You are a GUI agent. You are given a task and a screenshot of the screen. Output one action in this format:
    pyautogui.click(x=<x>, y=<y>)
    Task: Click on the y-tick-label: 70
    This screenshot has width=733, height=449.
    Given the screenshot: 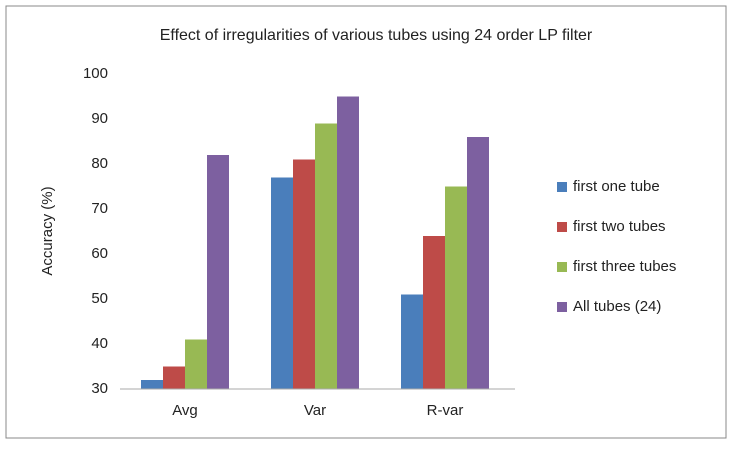 What is the action you would take?
    pyautogui.click(x=99, y=208)
    